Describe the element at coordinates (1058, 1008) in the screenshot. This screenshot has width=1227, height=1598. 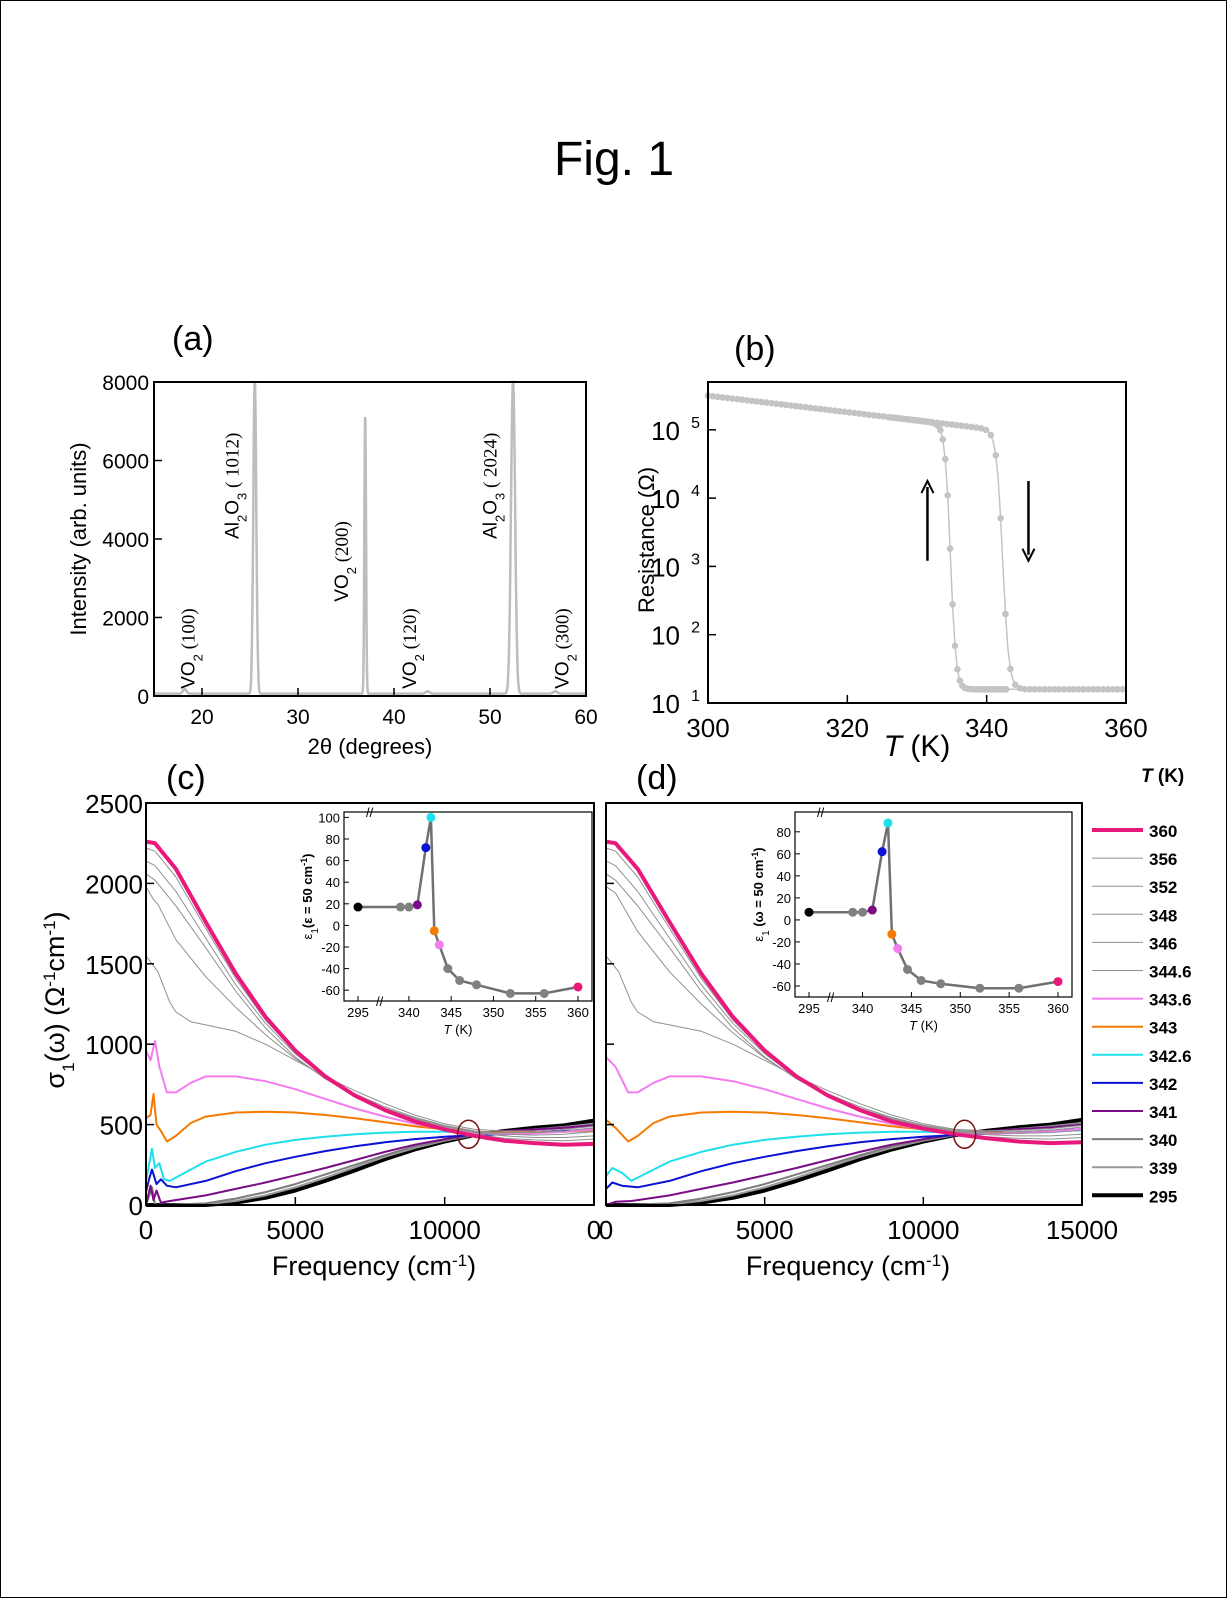
I see `inset-x-tick-label: 360` at that location.